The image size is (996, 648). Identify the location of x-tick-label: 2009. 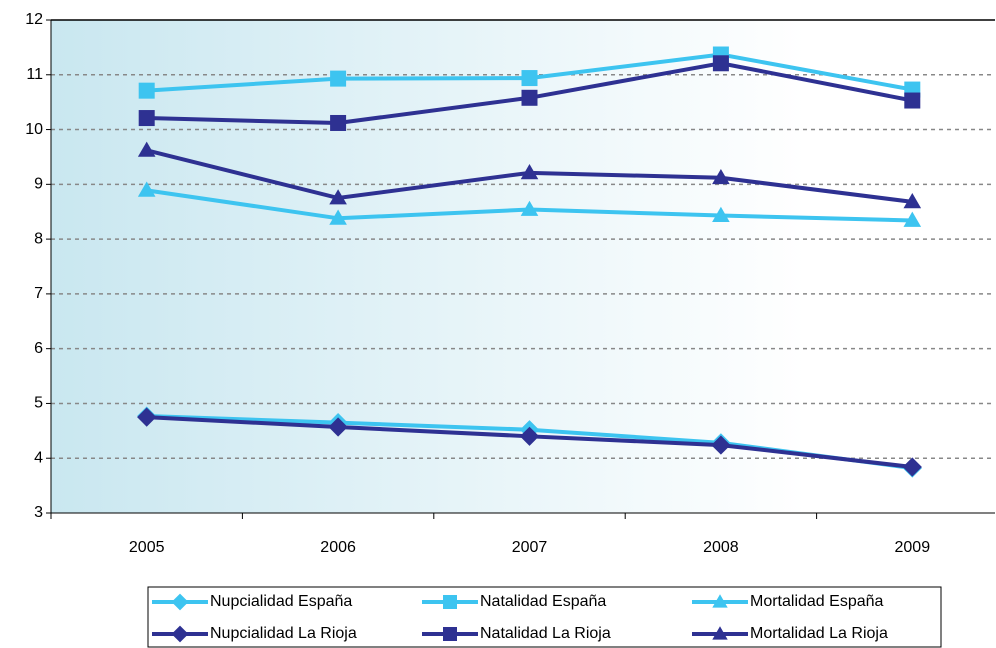
(913, 547).